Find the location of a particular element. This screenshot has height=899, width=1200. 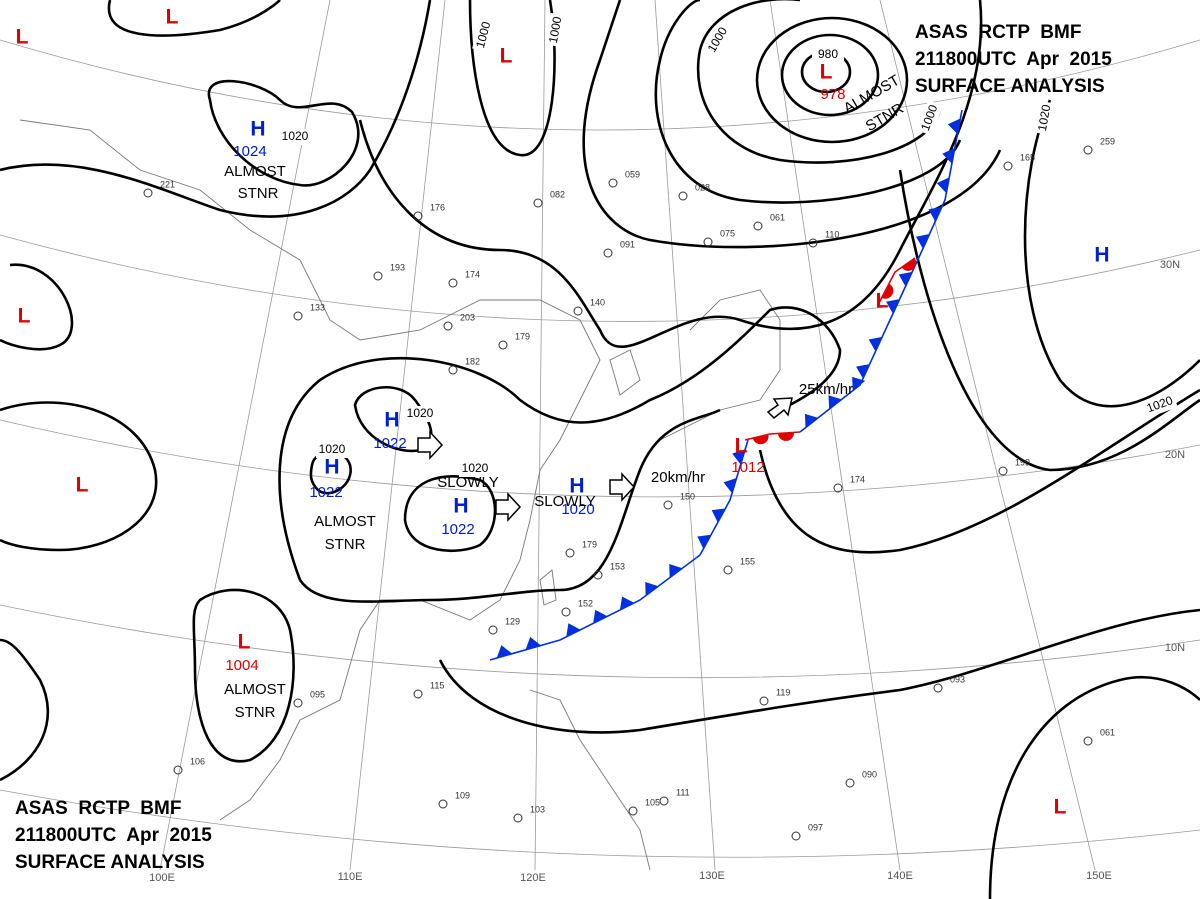

station-pressure: 140 is located at coordinates (597, 302).